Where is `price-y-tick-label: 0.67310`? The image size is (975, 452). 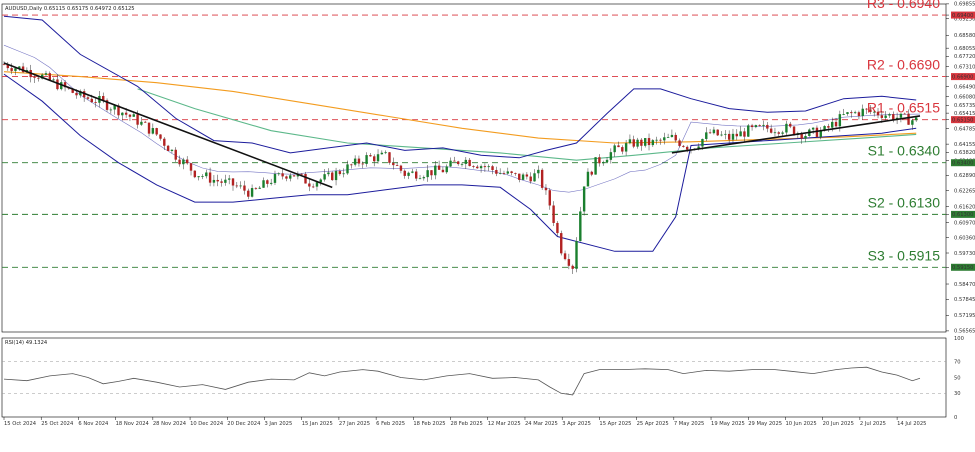 price-y-tick-label: 0.67310 is located at coordinates (964, 67).